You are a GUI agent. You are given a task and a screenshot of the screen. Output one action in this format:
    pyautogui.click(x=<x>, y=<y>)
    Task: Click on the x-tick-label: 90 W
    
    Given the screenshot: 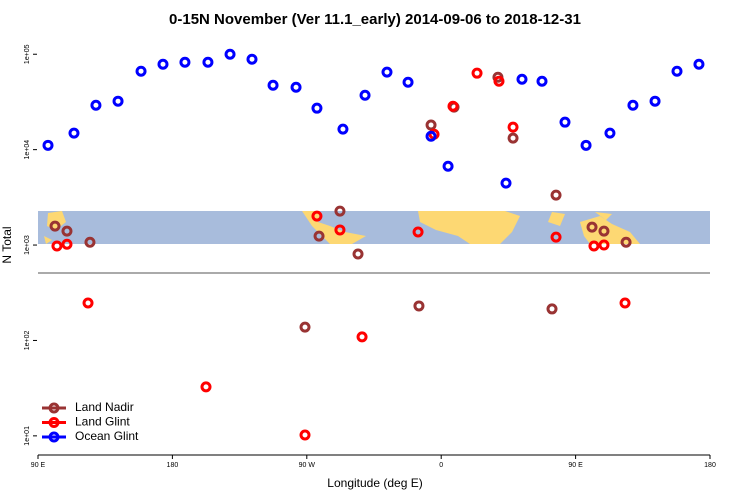 What is the action you would take?
    pyautogui.click(x=307, y=465)
    